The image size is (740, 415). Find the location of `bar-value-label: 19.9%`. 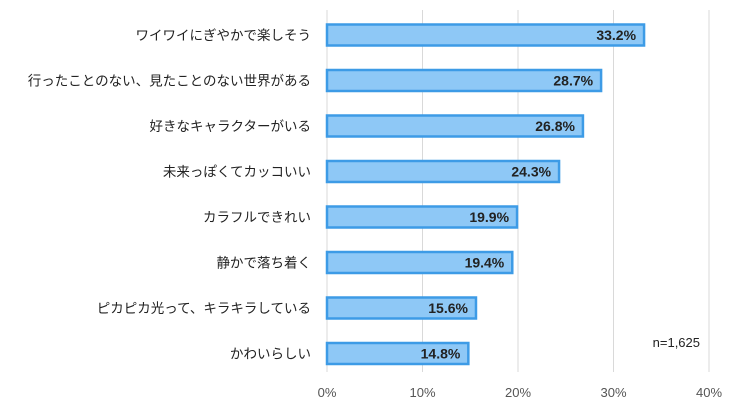

bar-value-label: 19.9% is located at coordinates (489, 217).